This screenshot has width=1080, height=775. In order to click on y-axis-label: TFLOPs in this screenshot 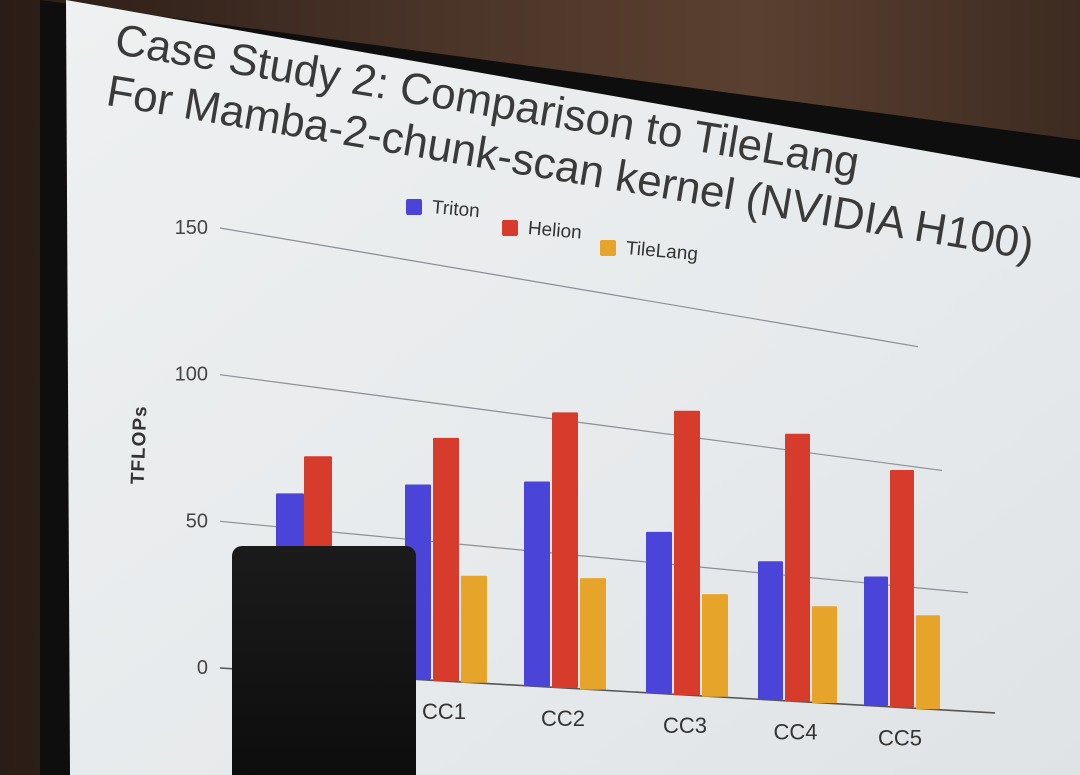, I will do `click(140, 445)`.